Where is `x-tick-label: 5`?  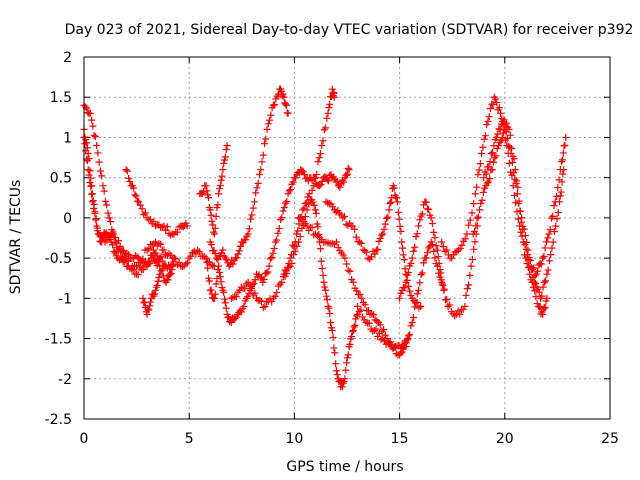
x-tick-label: 5 is located at coordinates (189, 439).